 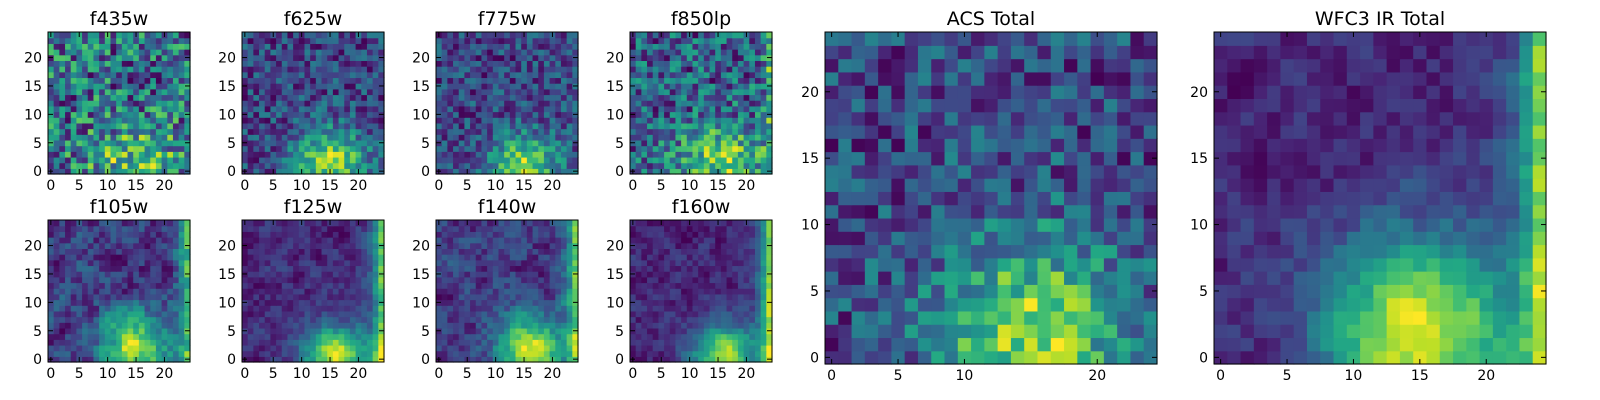 What do you see at coordinates (701, 207) in the screenshot?
I see `panel-title: f160w` at bounding box center [701, 207].